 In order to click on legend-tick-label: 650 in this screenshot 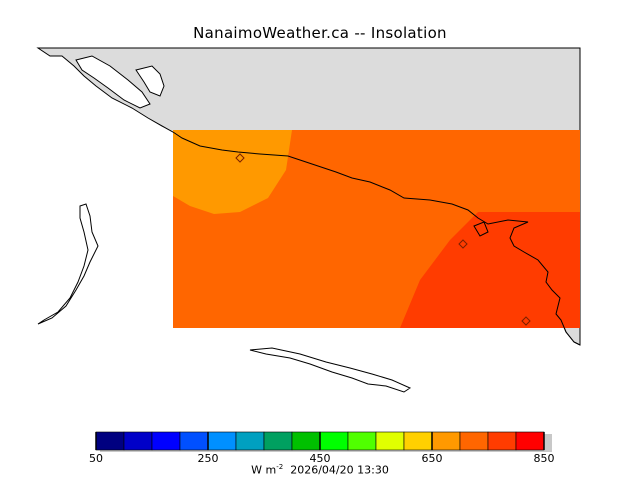, I will do `click(432, 458)`.